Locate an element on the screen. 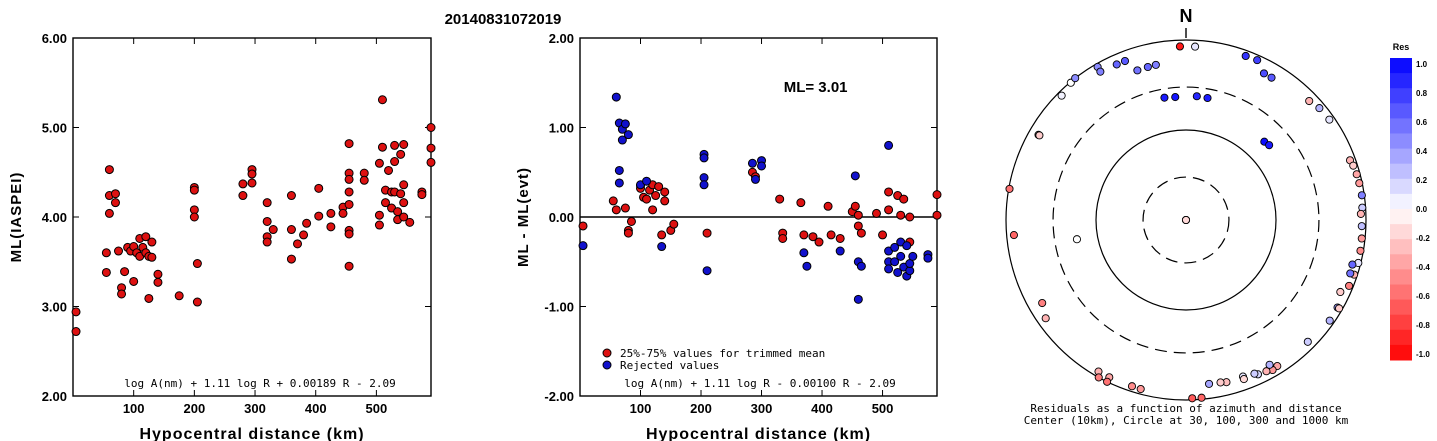 The height and width of the screenshot is (441, 1437). y-axis-label: ML(IASPEI) is located at coordinates (16, 217).